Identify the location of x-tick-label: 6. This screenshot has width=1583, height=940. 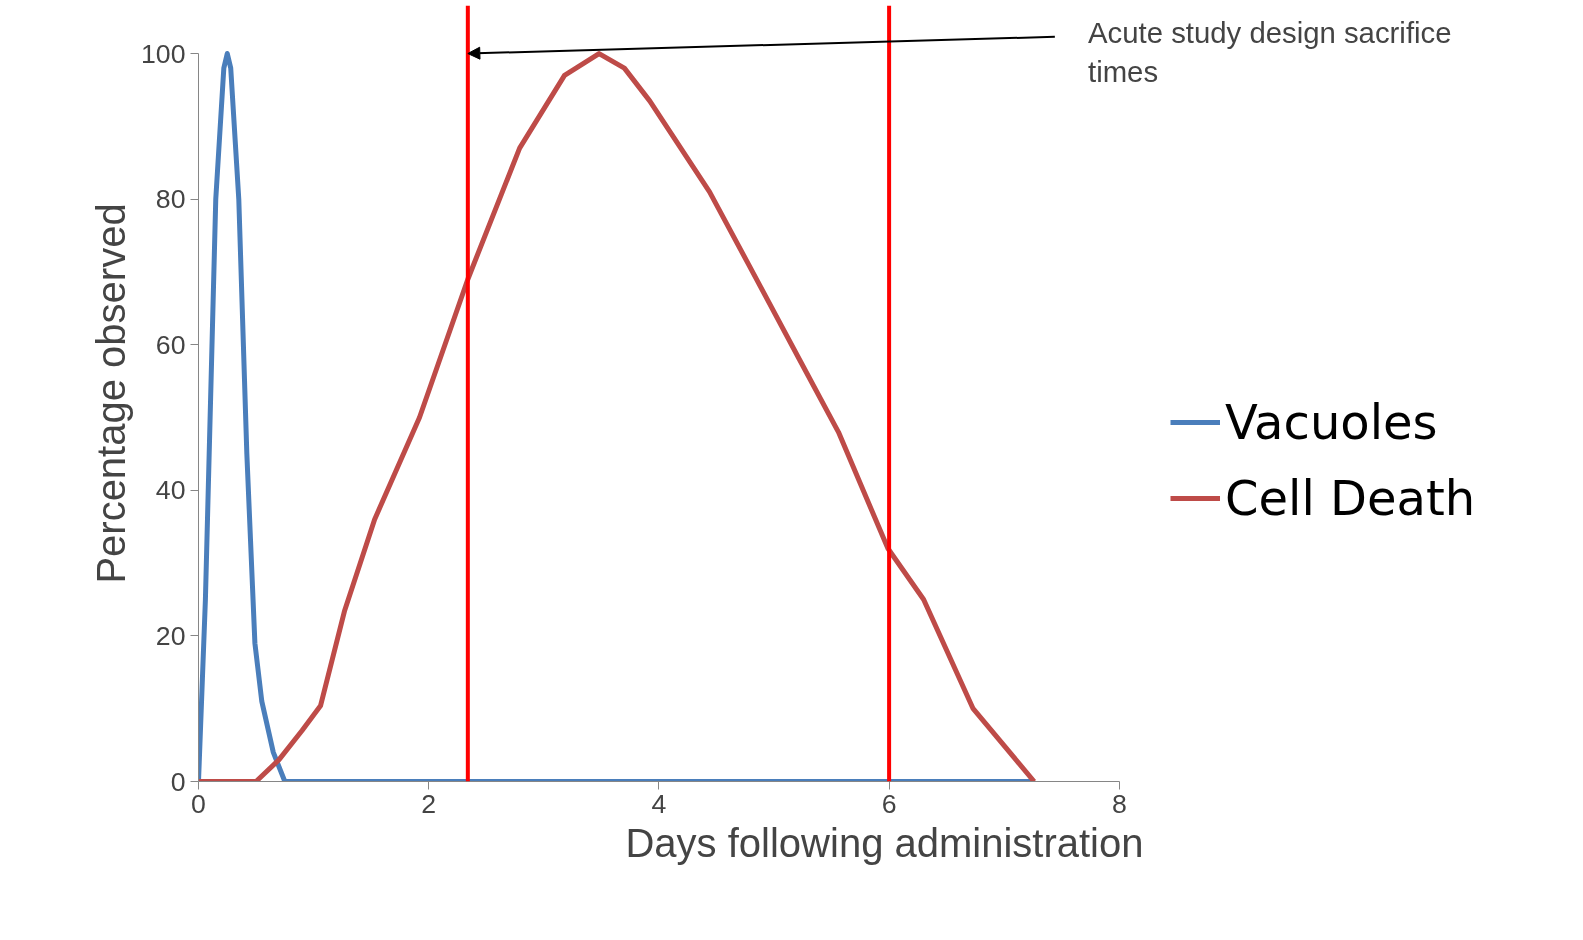
(889, 803).